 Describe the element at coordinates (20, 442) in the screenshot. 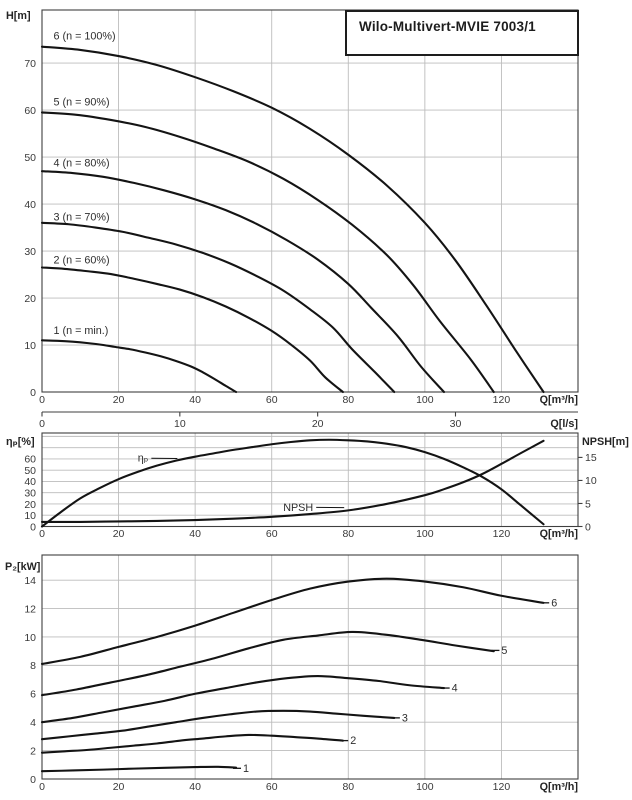

I see `left-axis-label: ηₚ[%]` at that location.